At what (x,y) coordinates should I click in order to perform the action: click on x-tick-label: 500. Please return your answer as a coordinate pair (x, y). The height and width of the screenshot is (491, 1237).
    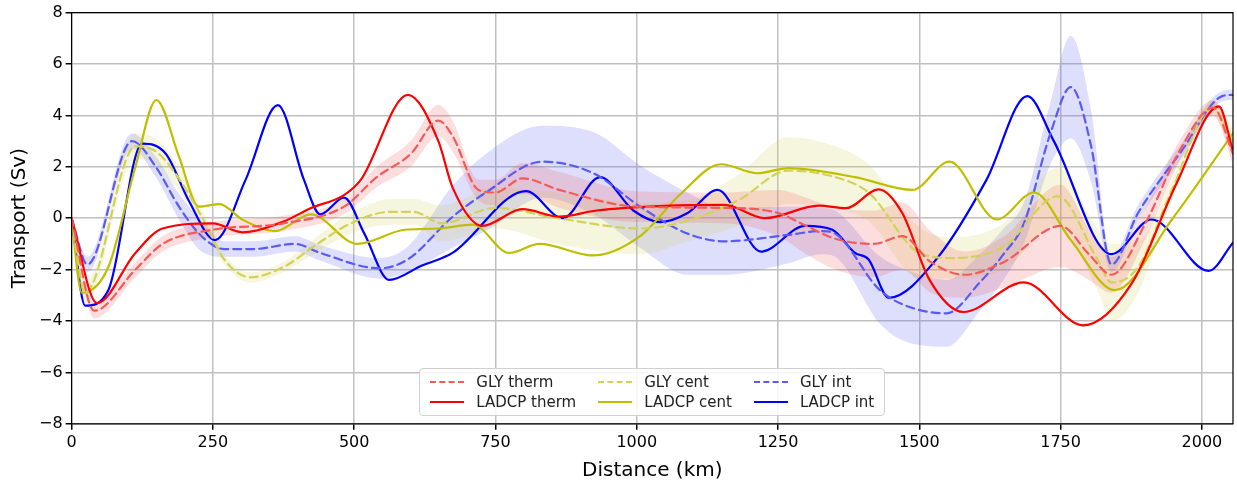
    Looking at the image, I should click on (354, 441).